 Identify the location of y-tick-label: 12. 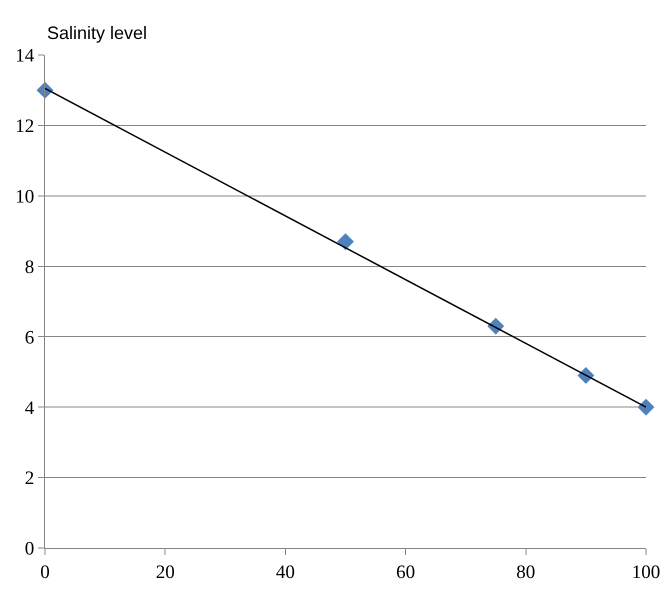
(24, 127).